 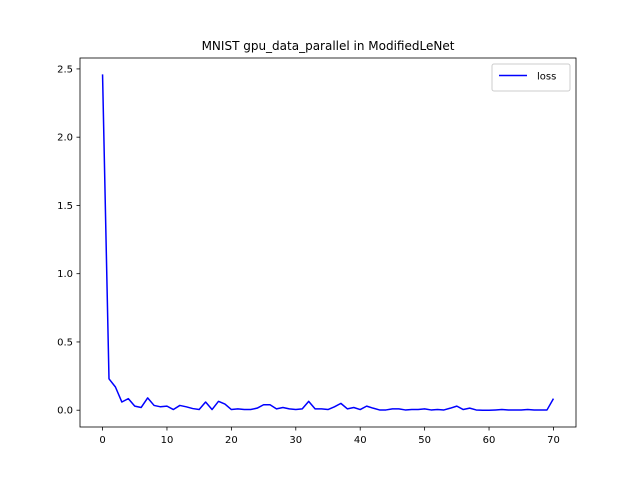 I want to click on legend-box, so click(x=531, y=77).